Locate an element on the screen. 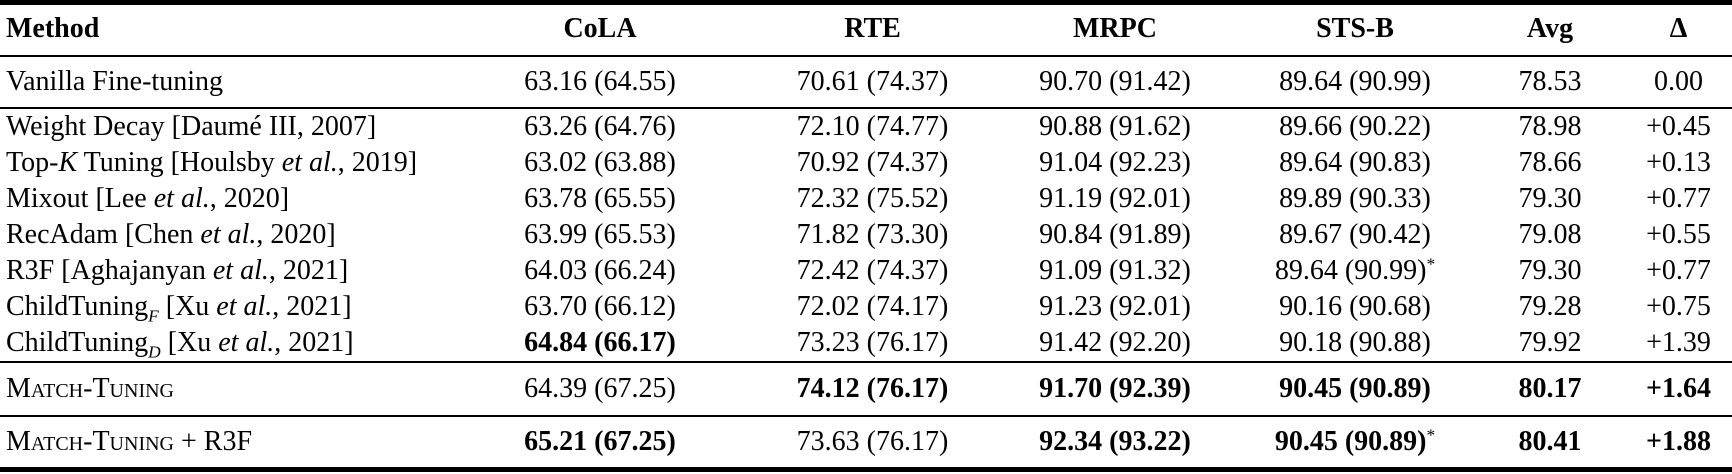 Image resolution: width=1732 pixels, height=474 pixels. method-name: Match-Tuning is located at coordinates (90, 388).